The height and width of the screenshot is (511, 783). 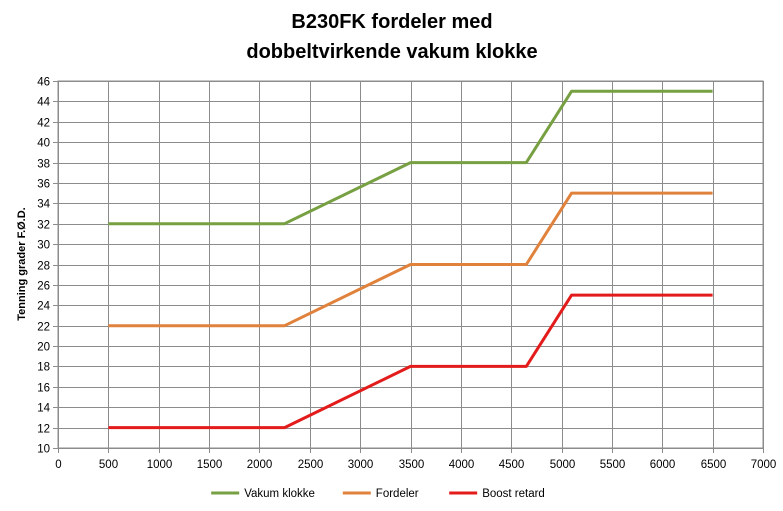 What do you see at coordinates (513, 494) in the screenshot?
I see `legend-label: Boost retard` at bounding box center [513, 494].